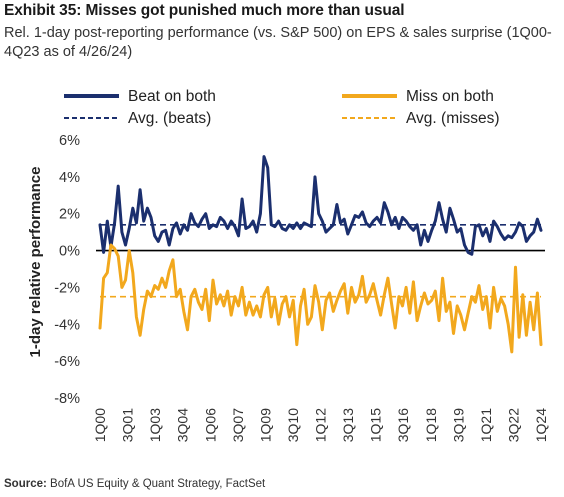 The image size is (564, 497). What do you see at coordinates (69, 141) in the screenshot?
I see `y-tick-label: 6%` at bounding box center [69, 141].